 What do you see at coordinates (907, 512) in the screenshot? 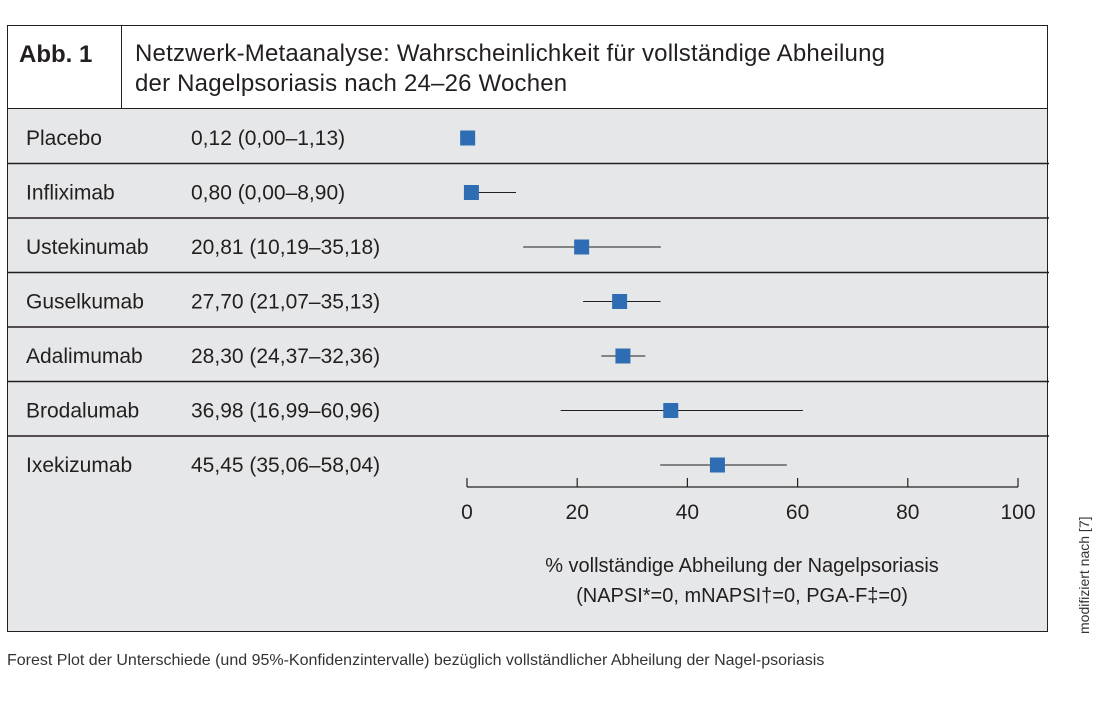
I see `x-tick-label-80: 80` at bounding box center [907, 512].